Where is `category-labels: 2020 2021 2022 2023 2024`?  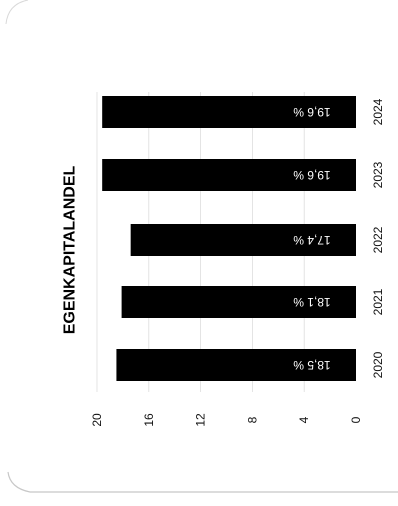
category-labels: 2020 2021 2022 2023 2024 is located at coordinates (378, 238).